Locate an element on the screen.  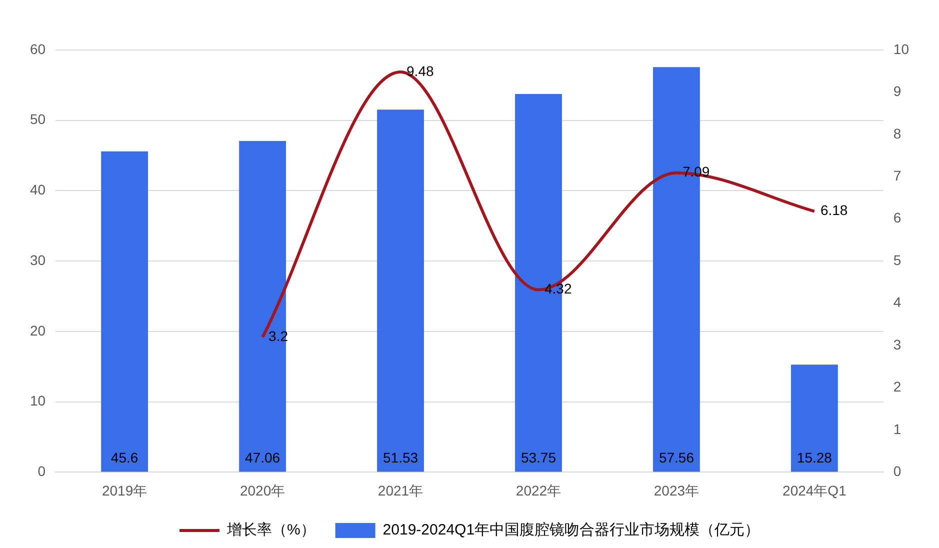
y-tick-label: 20 is located at coordinates (38, 330).